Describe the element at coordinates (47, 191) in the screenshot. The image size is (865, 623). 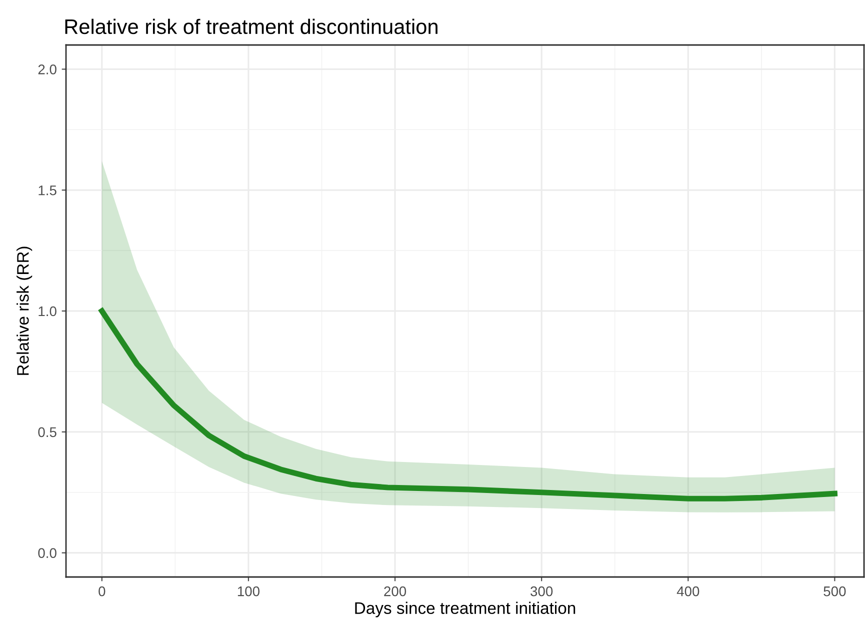
I see `y-tick-label: 1.5` at that location.